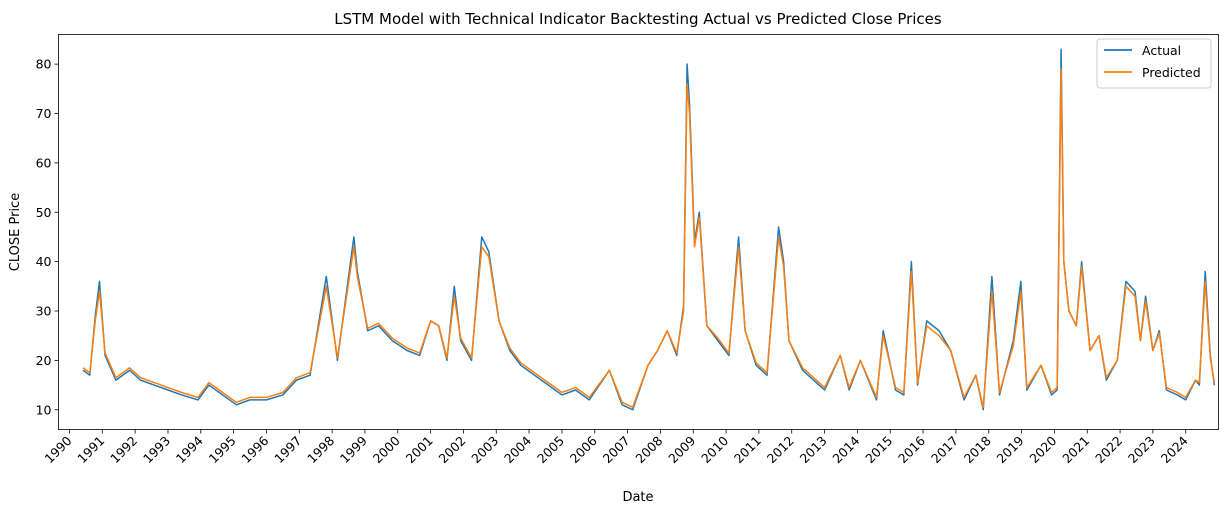 This screenshot has width=1229, height=514. Describe the element at coordinates (550, 449) in the screenshot. I see `x-tick-label: 2005` at that location.